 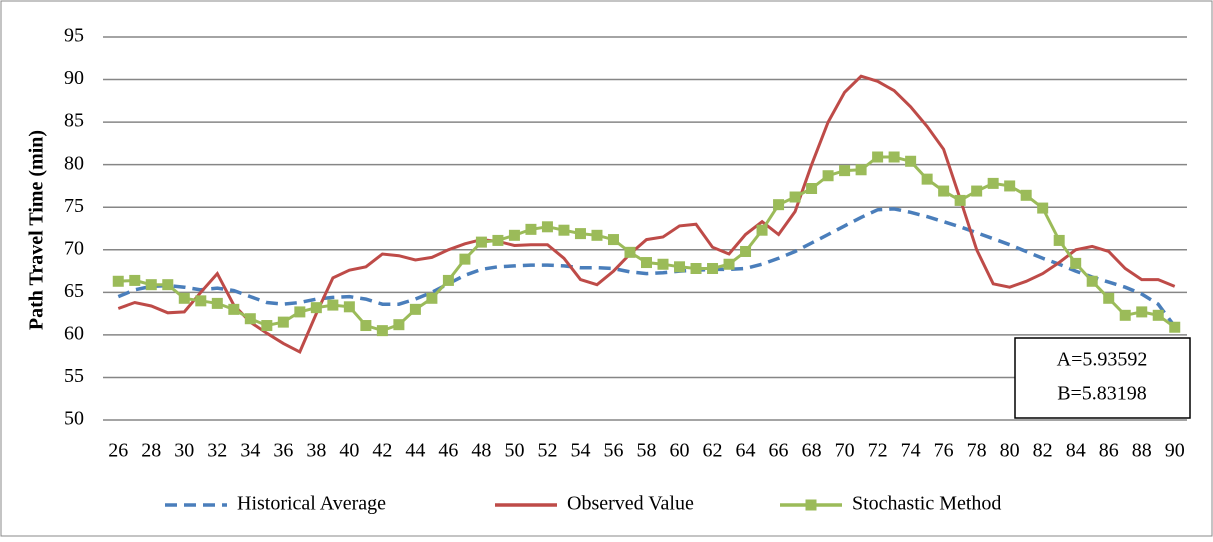 I want to click on x-tick-label: 74, so click(x=911, y=451).